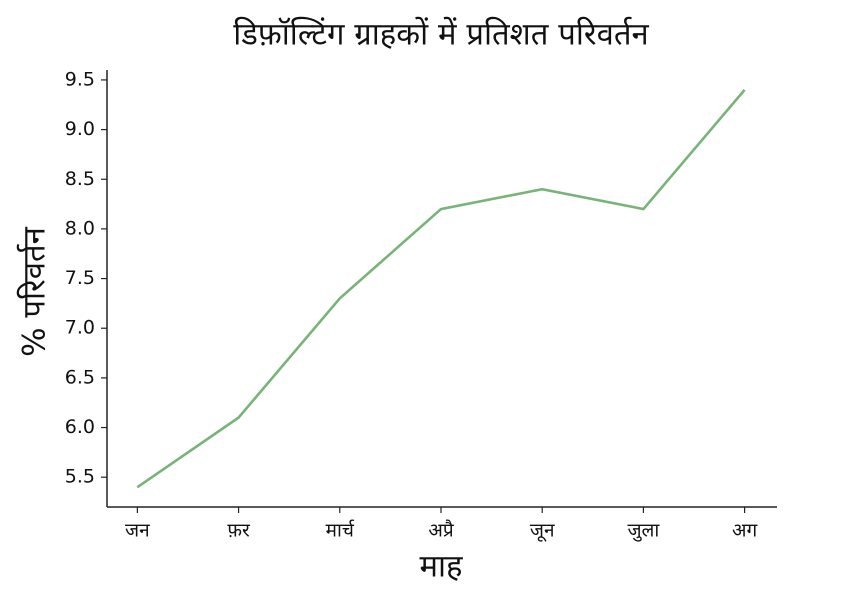 The height and width of the screenshot is (606, 864). Describe the element at coordinates (745, 531) in the screenshot. I see `x-tick-label: अग` at that location.